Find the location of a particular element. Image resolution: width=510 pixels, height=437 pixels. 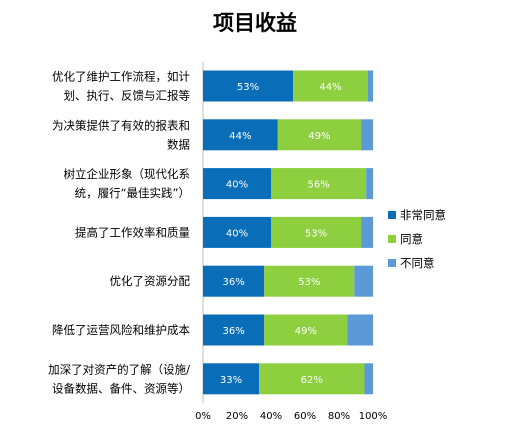

bar-label-1-5: 36% is located at coordinates (233, 282).